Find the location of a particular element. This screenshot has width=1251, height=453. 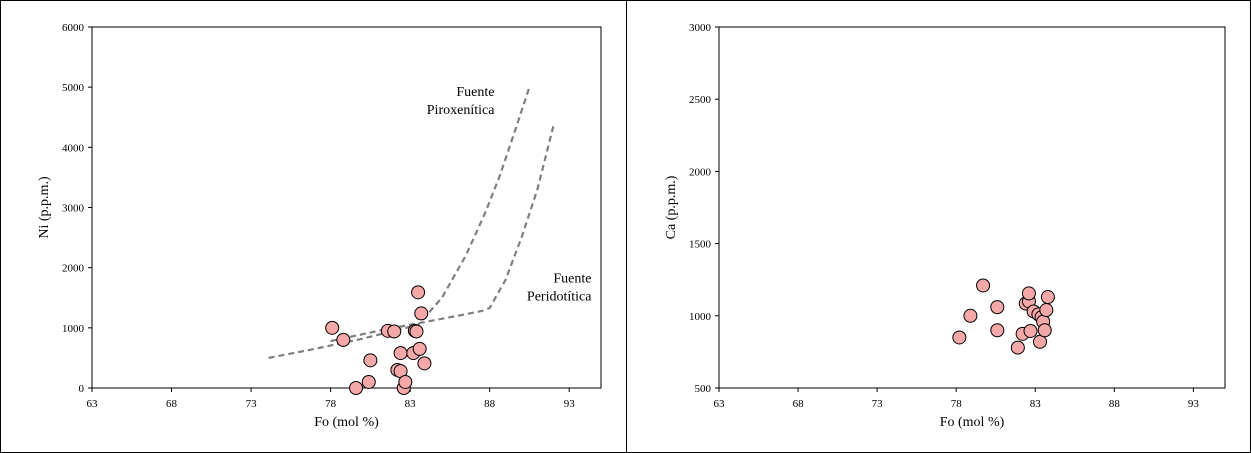

annotation-fuente-piroxenitica: Fuente Piroxenítica is located at coordinates (461, 101).